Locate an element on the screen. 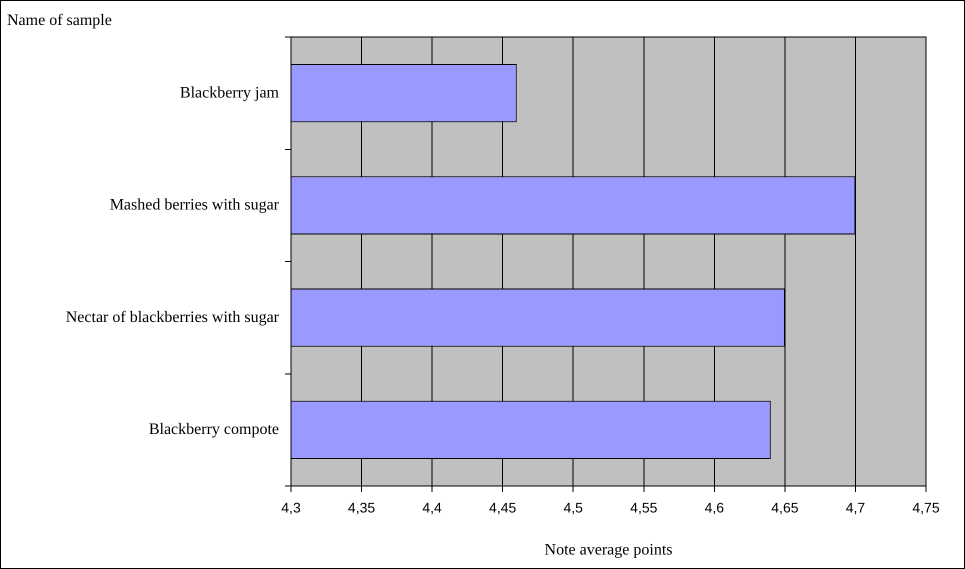  y-axis-title: Name of sample is located at coordinates (59, 21).